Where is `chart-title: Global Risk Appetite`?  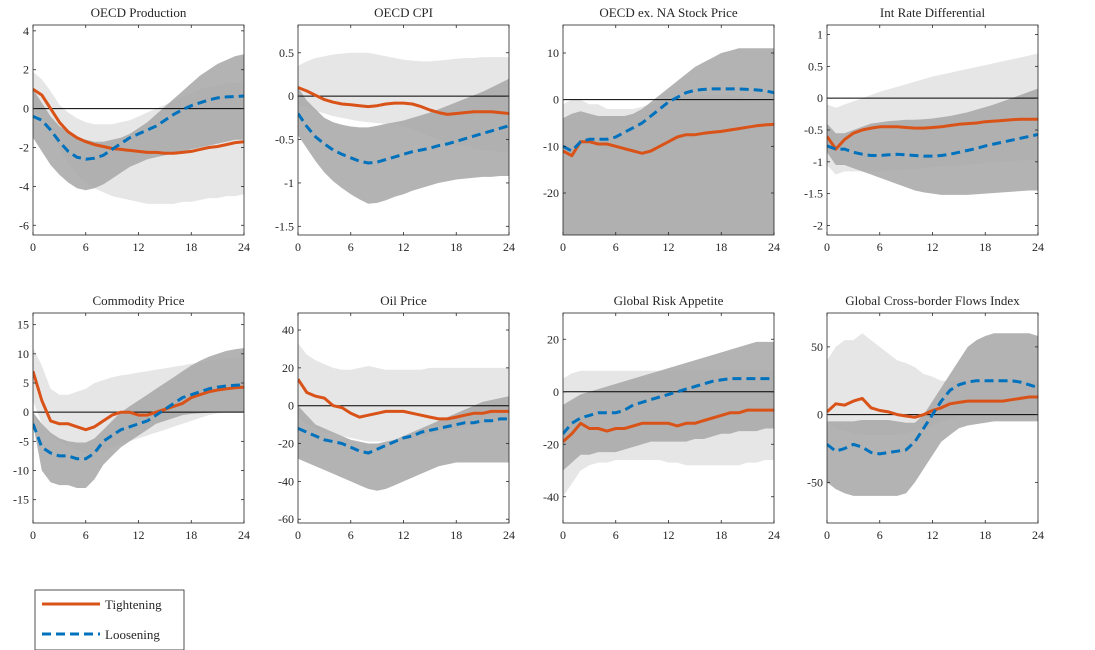 chart-title: Global Risk Appetite is located at coordinates (669, 300).